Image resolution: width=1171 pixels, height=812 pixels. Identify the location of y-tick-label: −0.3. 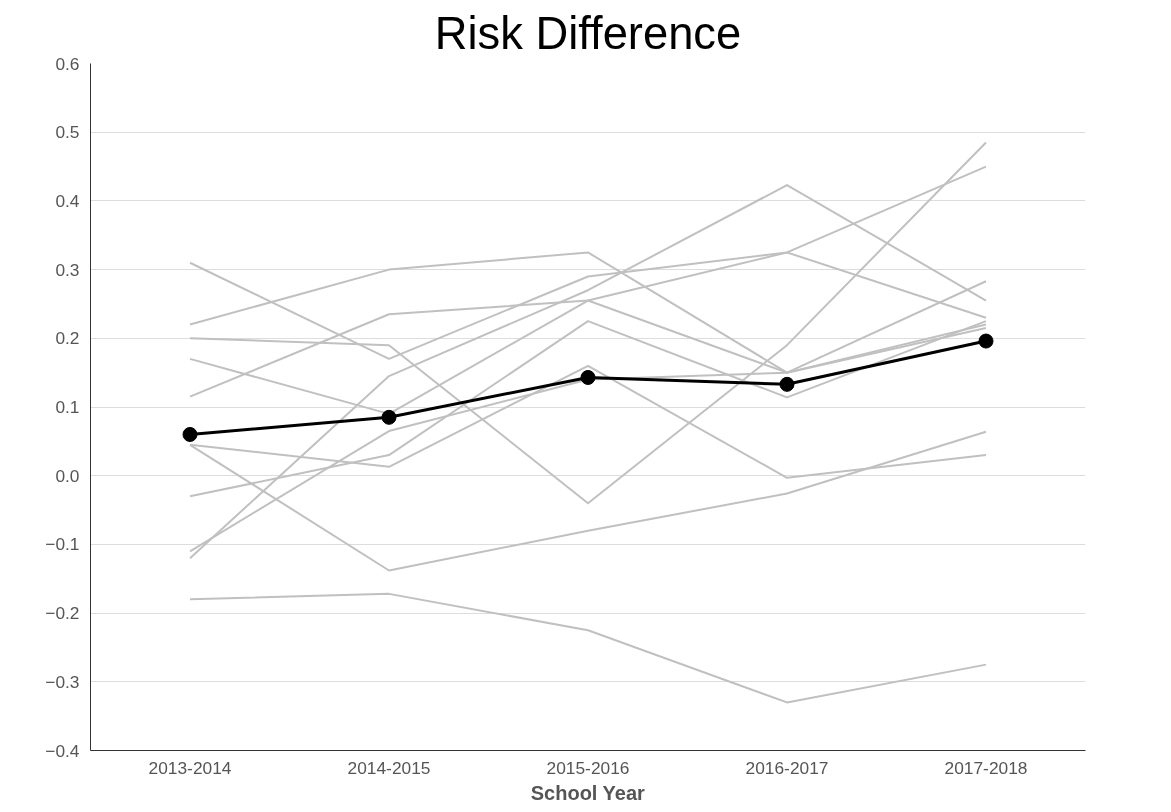
(62, 681).